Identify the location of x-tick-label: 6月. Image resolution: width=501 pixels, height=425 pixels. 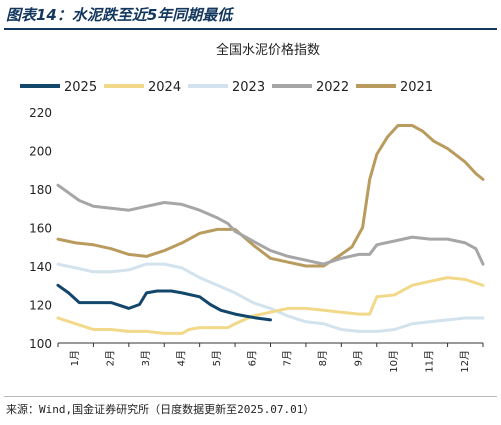
(252, 358).